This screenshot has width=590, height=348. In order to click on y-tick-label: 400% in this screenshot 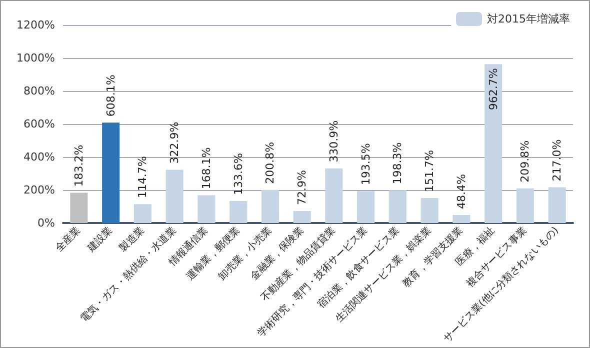, I will do `click(39, 157)`.